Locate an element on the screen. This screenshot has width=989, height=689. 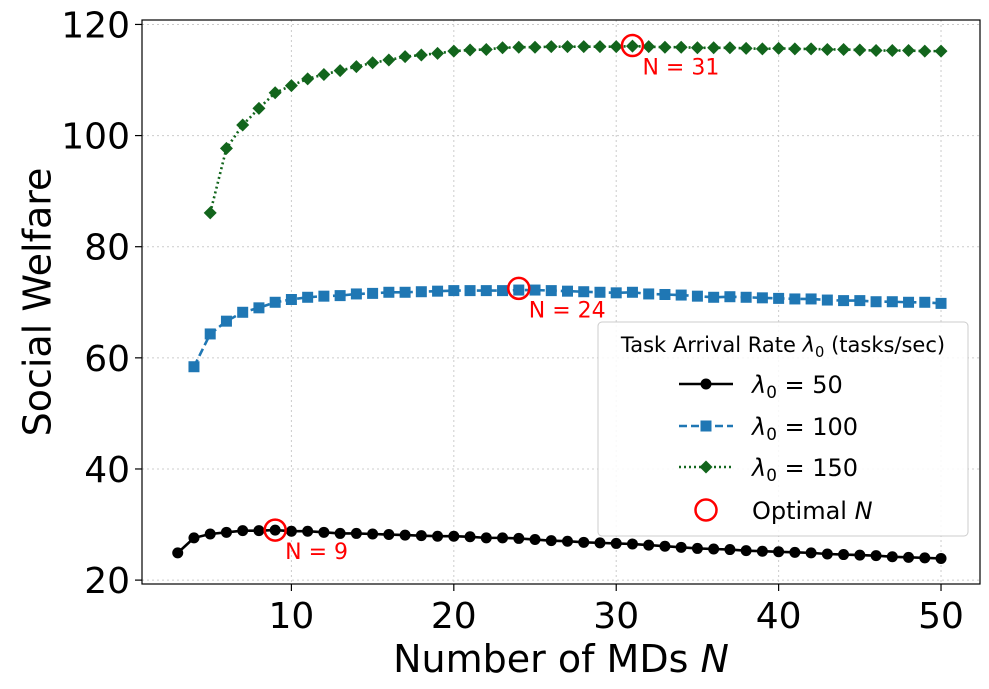
legend-label: λ0 = 100 is located at coordinates (804, 428).